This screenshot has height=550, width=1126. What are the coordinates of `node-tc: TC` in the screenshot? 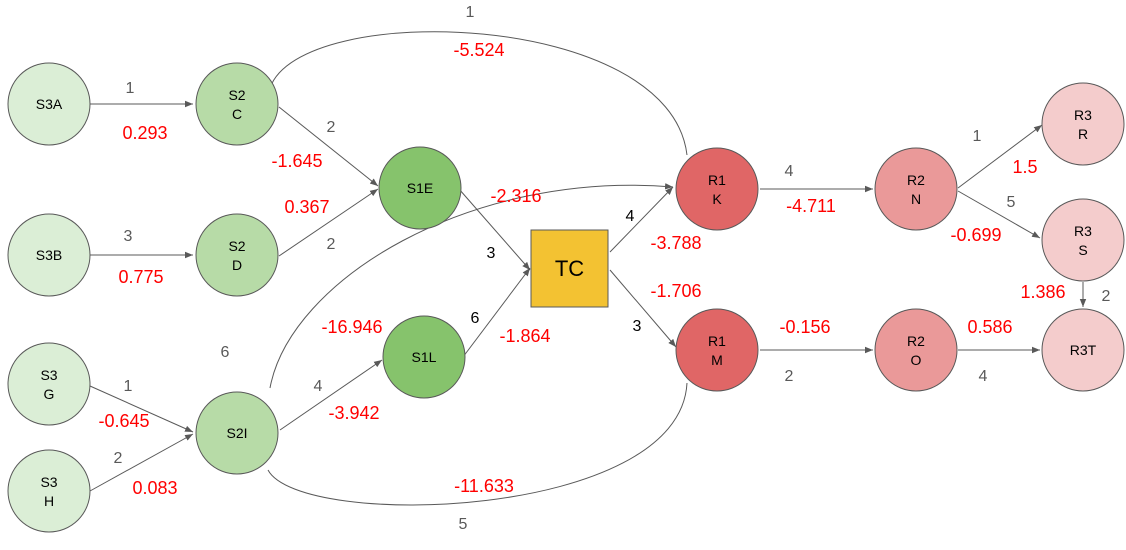 It's located at (569, 268).